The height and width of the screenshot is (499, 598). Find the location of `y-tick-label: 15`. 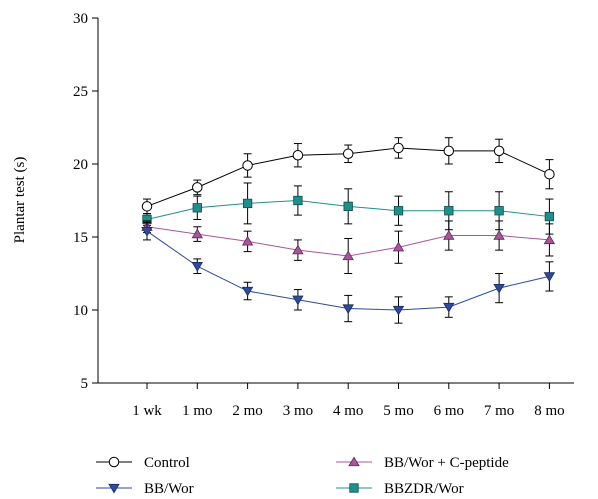

y-tick-label: 15 is located at coordinates (80, 238).